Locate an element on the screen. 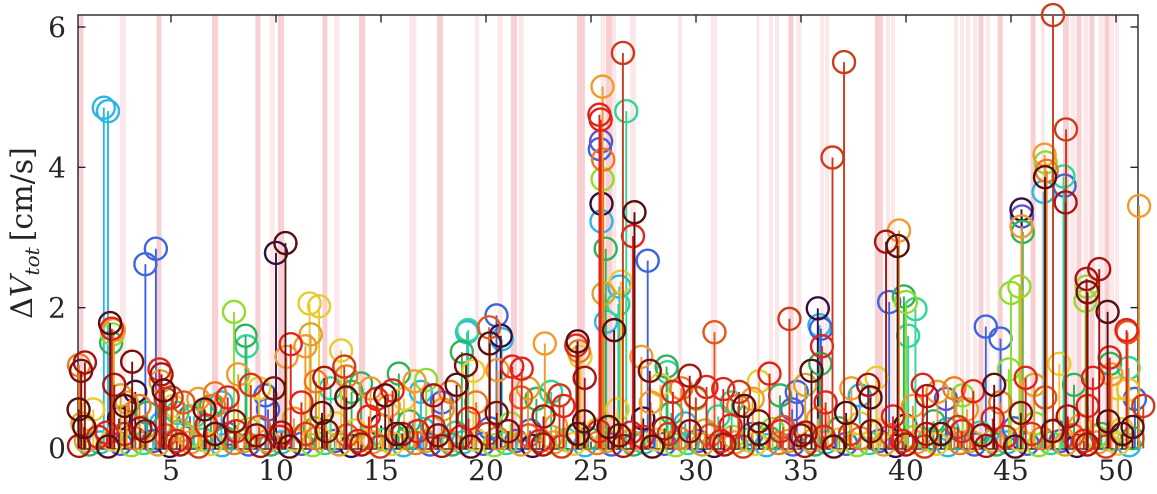  x-tick-label: 20 is located at coordinates (486, 470).